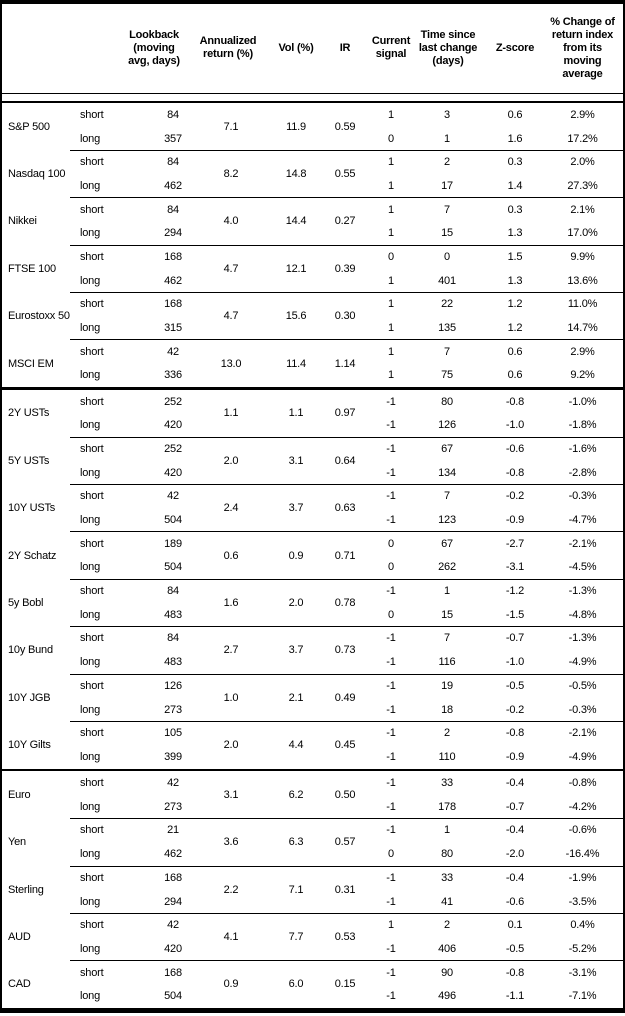  I want to click on pct-change-value: -5.2%, so click(582, 948).